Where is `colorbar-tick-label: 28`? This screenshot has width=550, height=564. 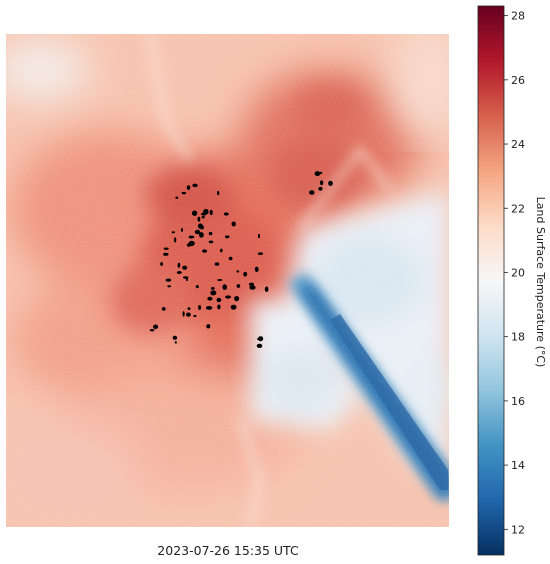
colorbar-tick-label: 28 is located at coordinates (518, 16).